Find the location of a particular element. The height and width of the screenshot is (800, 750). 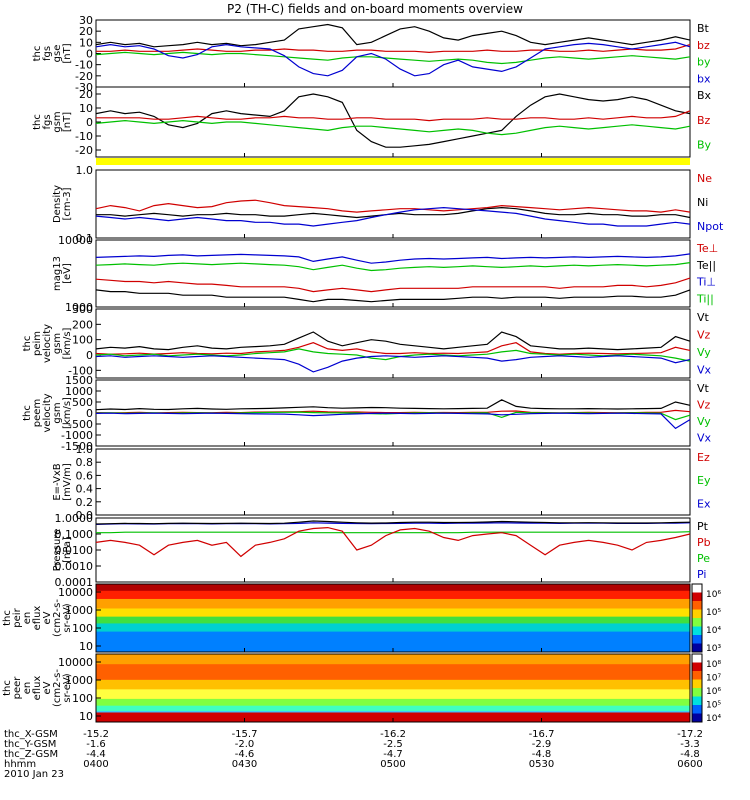

y-tick-label: 0.0010 is located at coordinates (74, 566).